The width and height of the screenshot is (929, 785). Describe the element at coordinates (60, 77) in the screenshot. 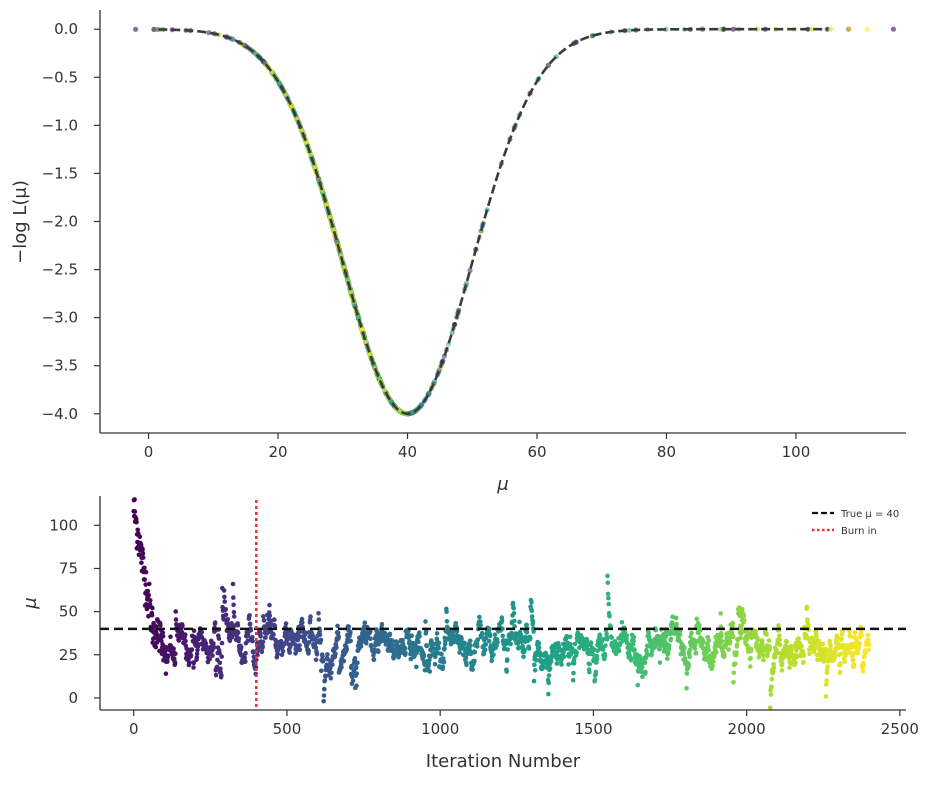

I see `top-y-tick-label: −0.5` at that location.